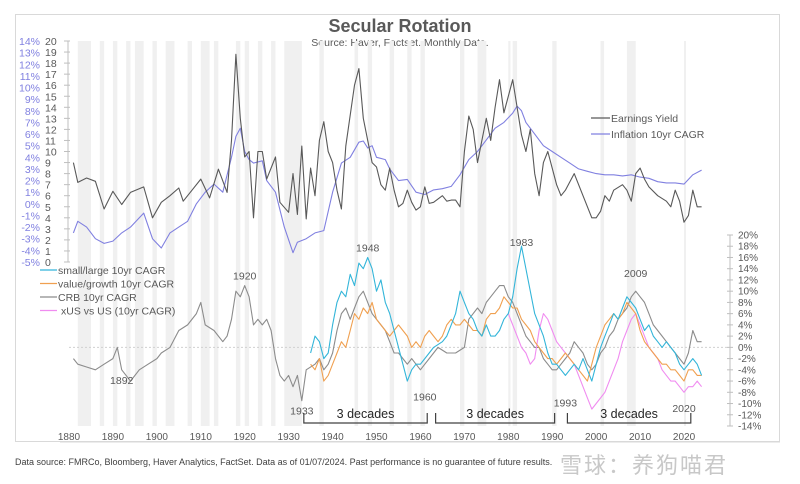  I want to click on ey-tick-label: 7, so click(48, 186).